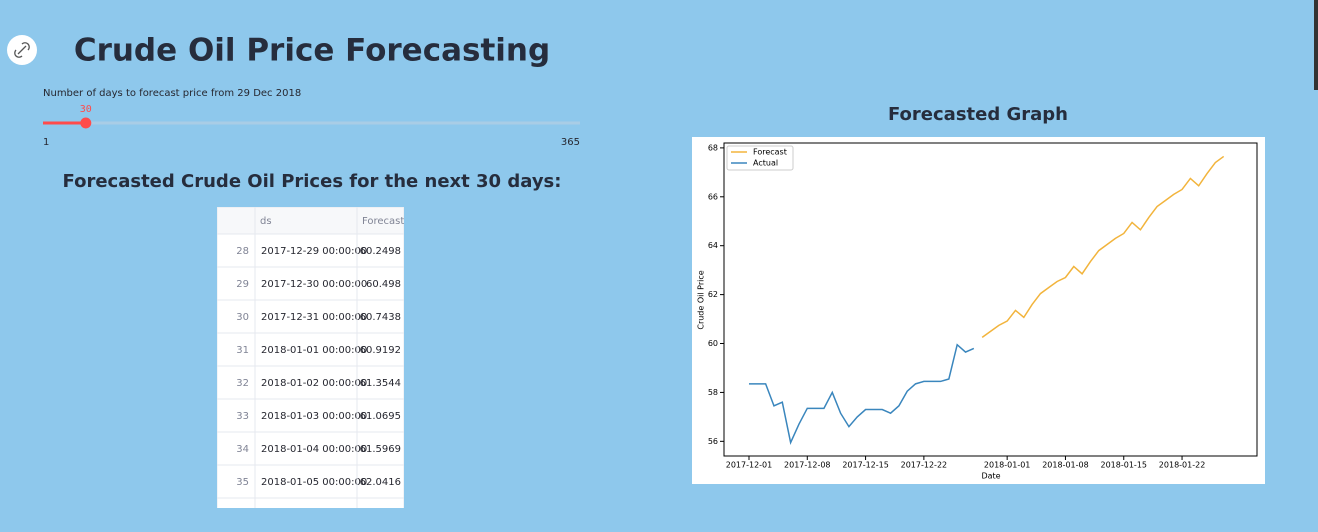 The width and height of the screenshot is (1318, 532). What do you see at coordinates (380, 383) in the screenshot?
I see `cell-forecast: 61.3544` at bounding box center [380, 383].